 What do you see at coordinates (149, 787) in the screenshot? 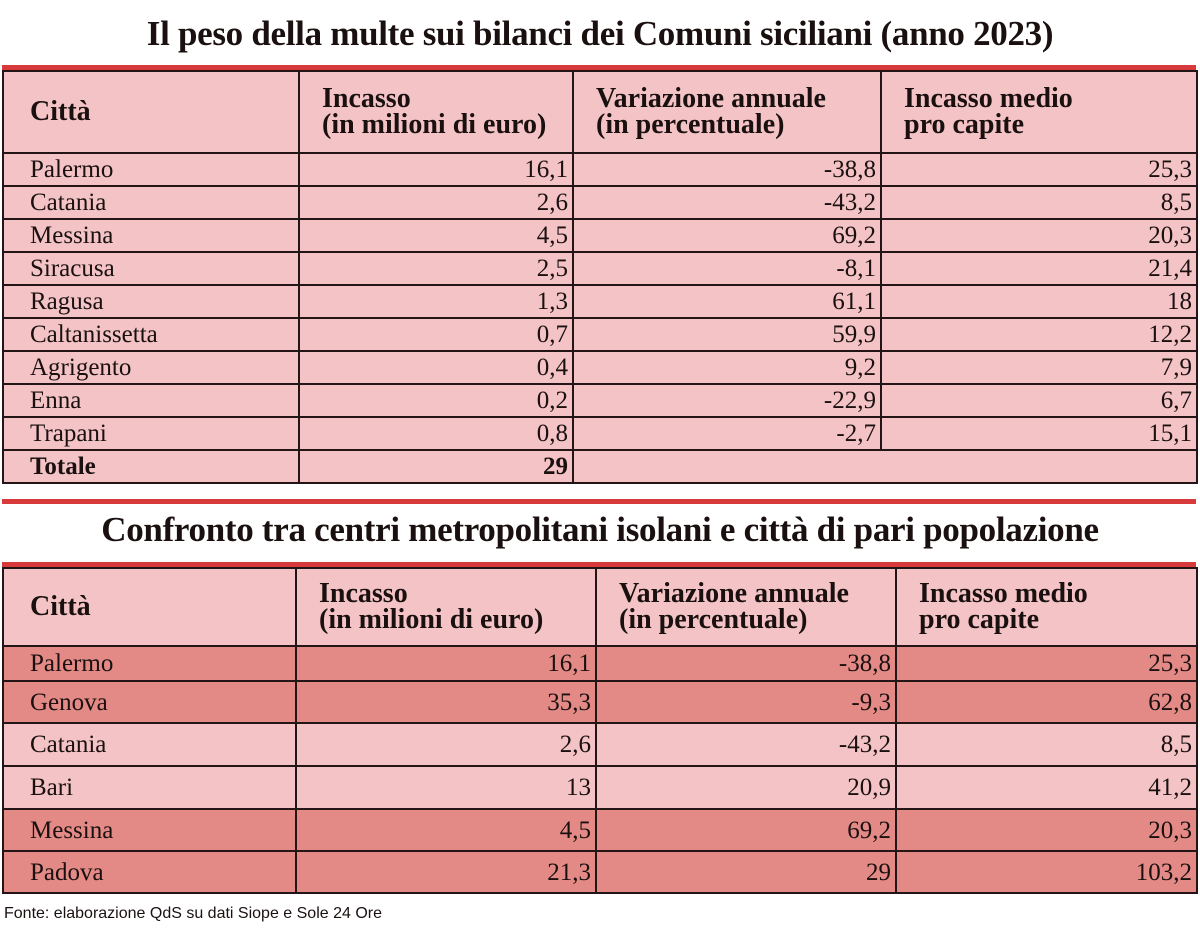
I see `cell-citta: Bari` at bounding box center [149, 787].